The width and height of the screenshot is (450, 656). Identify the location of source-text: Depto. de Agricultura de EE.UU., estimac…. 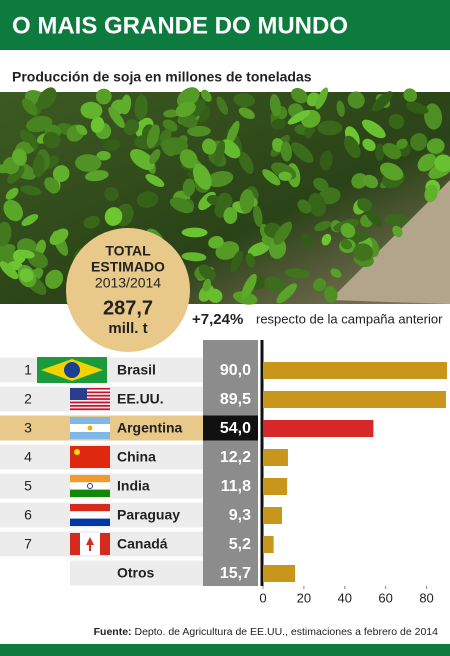
(286, 632).